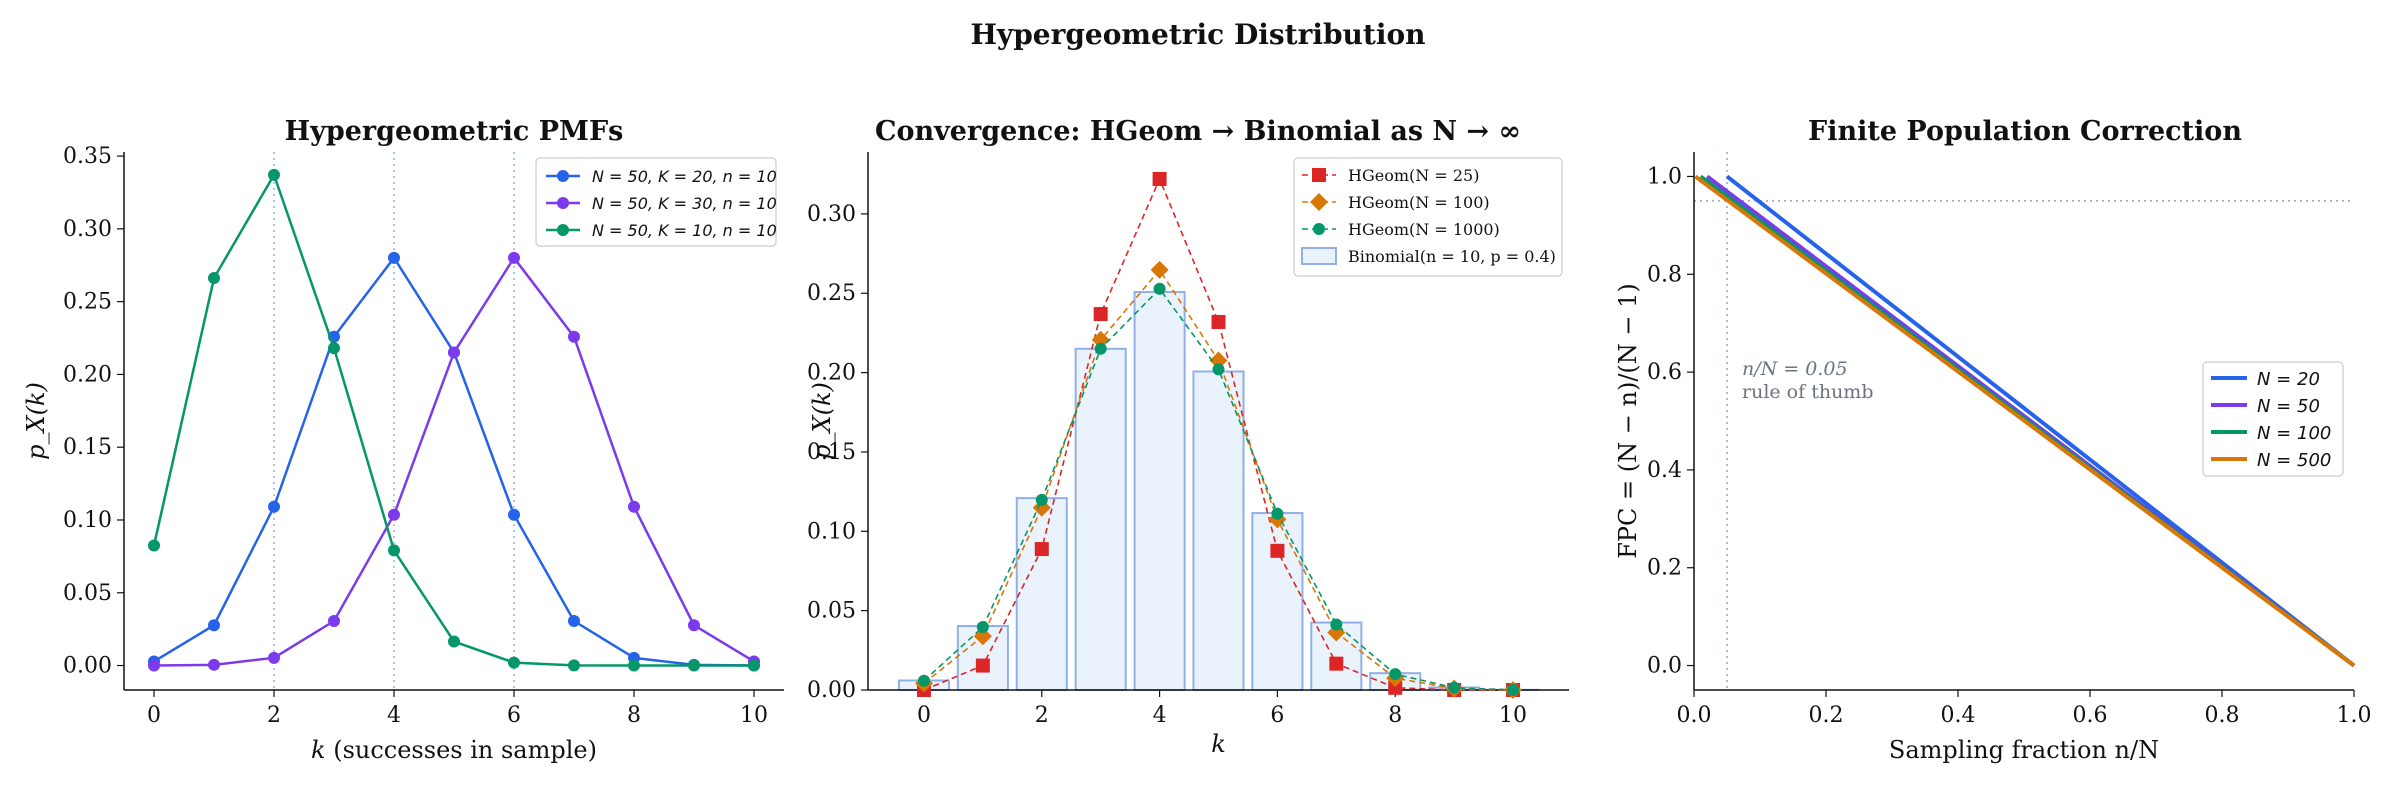  What do you see at coordinates (1628, 421) in the screenshot?
I see `y-axis-label: FPC = (N − n)/(N − 1)` at bounding box center [1628, 421].